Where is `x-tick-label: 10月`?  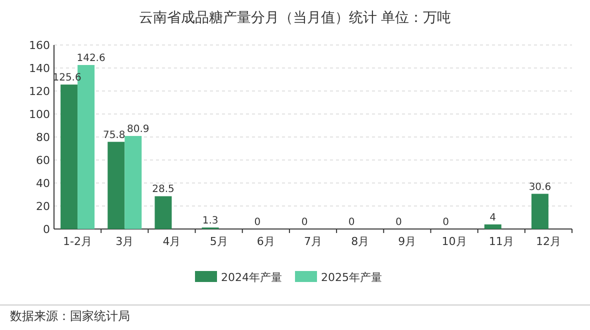
x-tick-label: 10月 is located at coordinates (454, 241).